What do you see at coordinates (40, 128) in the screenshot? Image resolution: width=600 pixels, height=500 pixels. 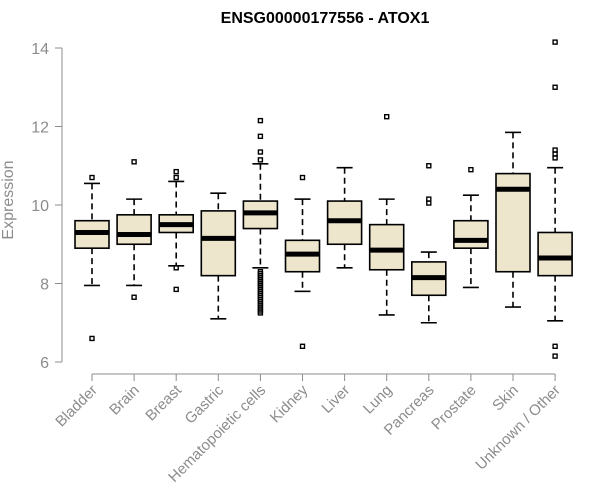 I see `y-tick-label: 12` at bounding box center [40, 128].